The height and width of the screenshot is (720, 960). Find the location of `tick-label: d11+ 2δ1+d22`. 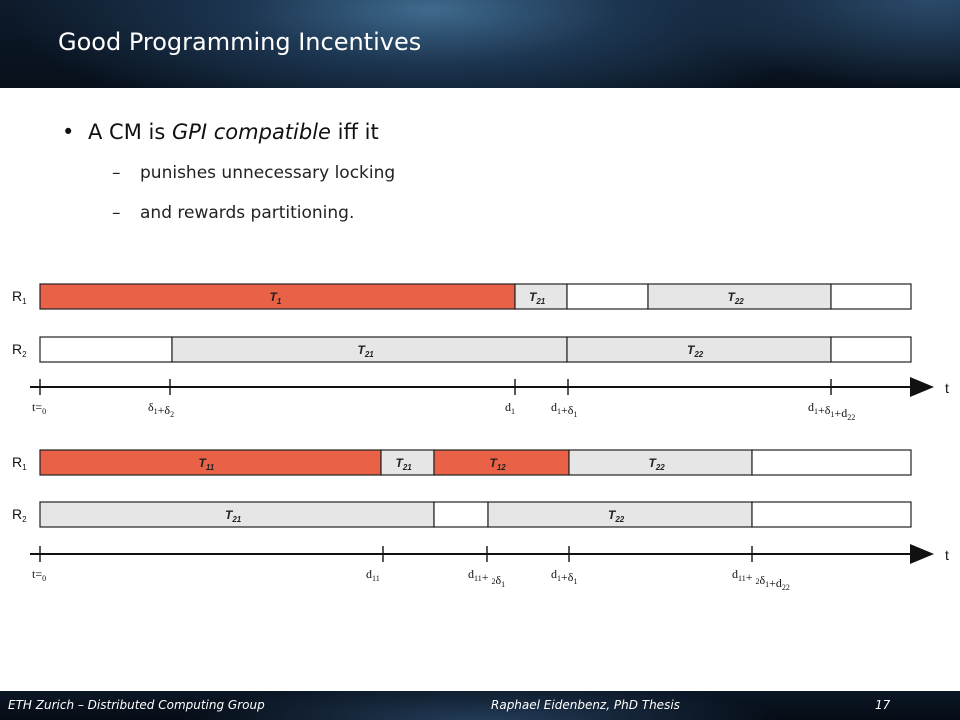

tick-label: d11+ 2δ1+d22 is located at coordinates (761, 578).